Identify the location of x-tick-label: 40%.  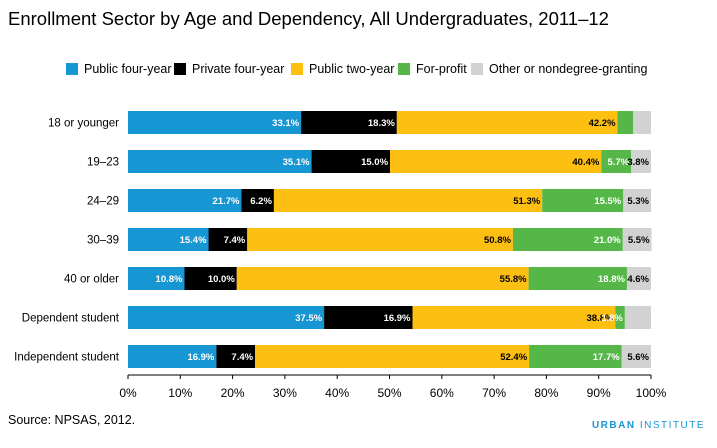
(337, 393).